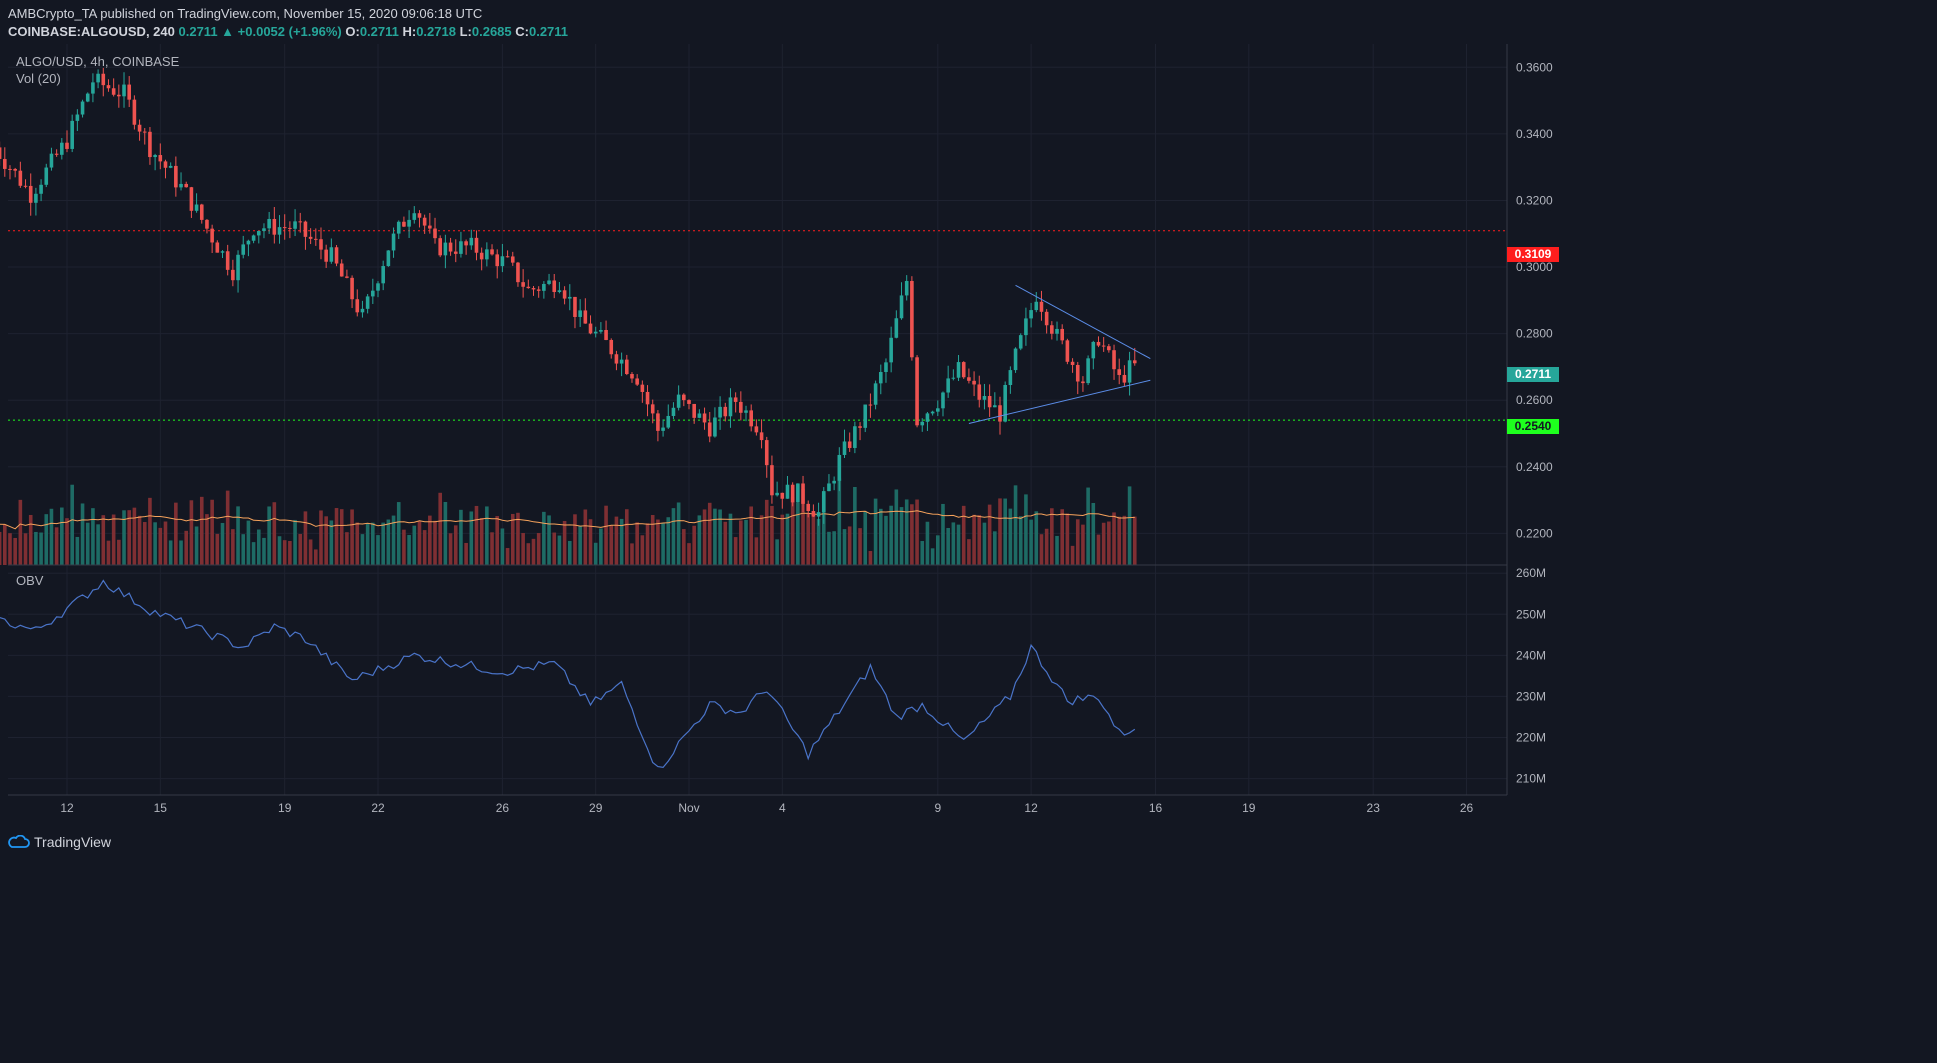 This screenshot has height=1063, width=1937. Describe the element at coordinates (491, 31) in the screenshot. I see `low-value: 0.2685` at that location.